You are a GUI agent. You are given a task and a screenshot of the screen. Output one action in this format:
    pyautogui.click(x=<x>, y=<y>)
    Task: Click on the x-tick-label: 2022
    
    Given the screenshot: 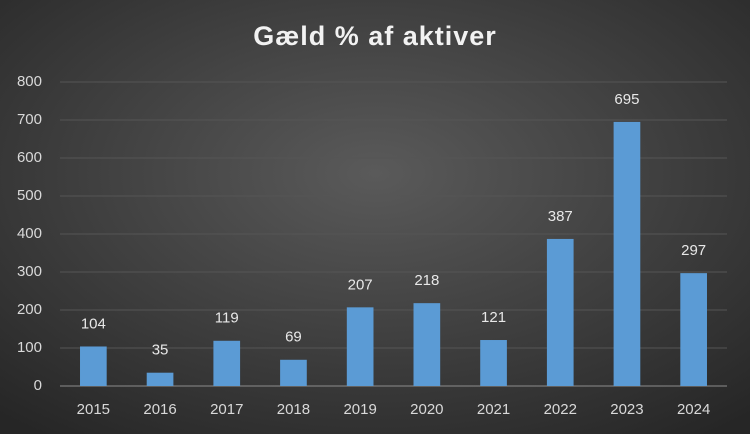 What is the action you would take?
    pyautogui.click(x=560, y=409)
    